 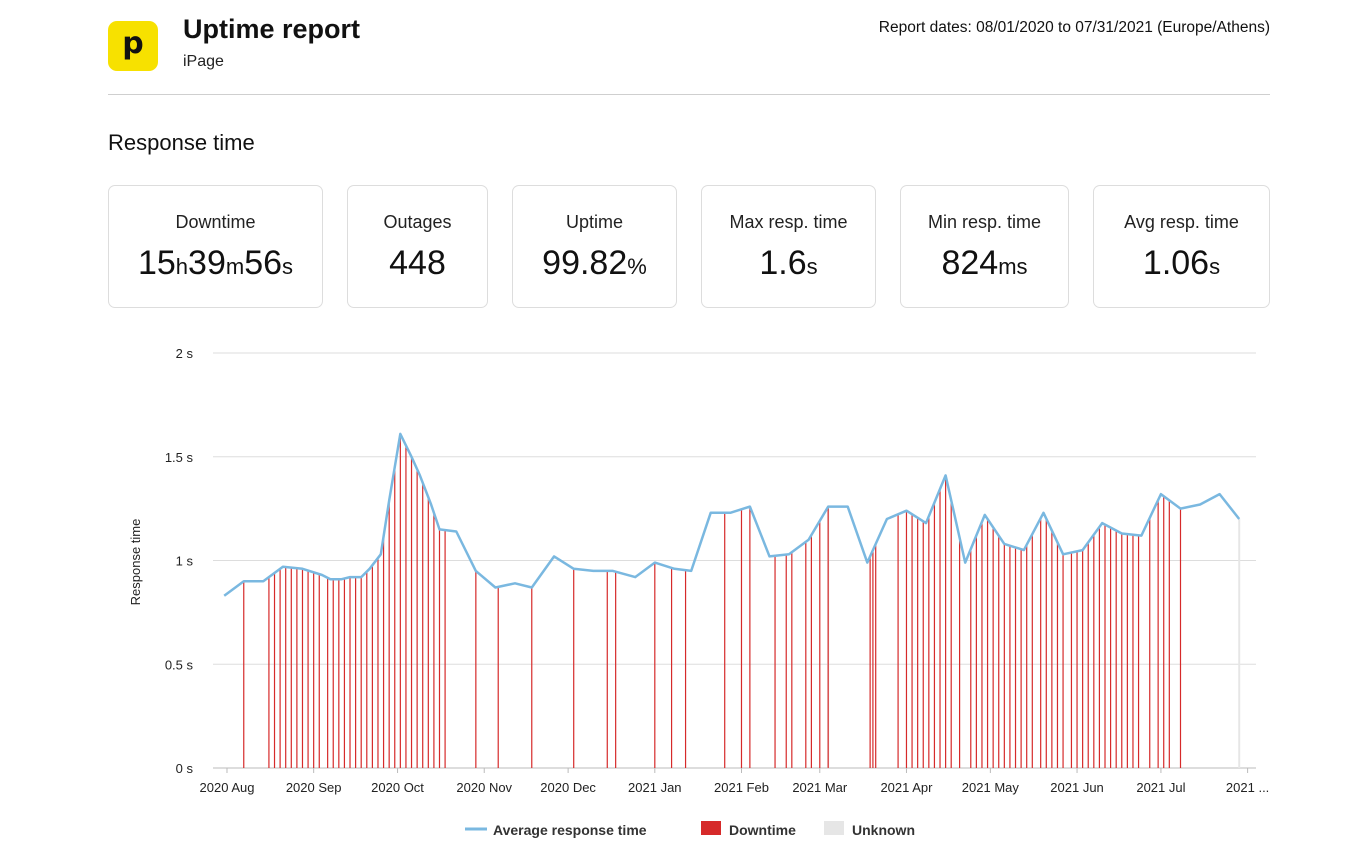 I want to click on avg-resp-value: 1.06s, so click(x=1181, y=263).